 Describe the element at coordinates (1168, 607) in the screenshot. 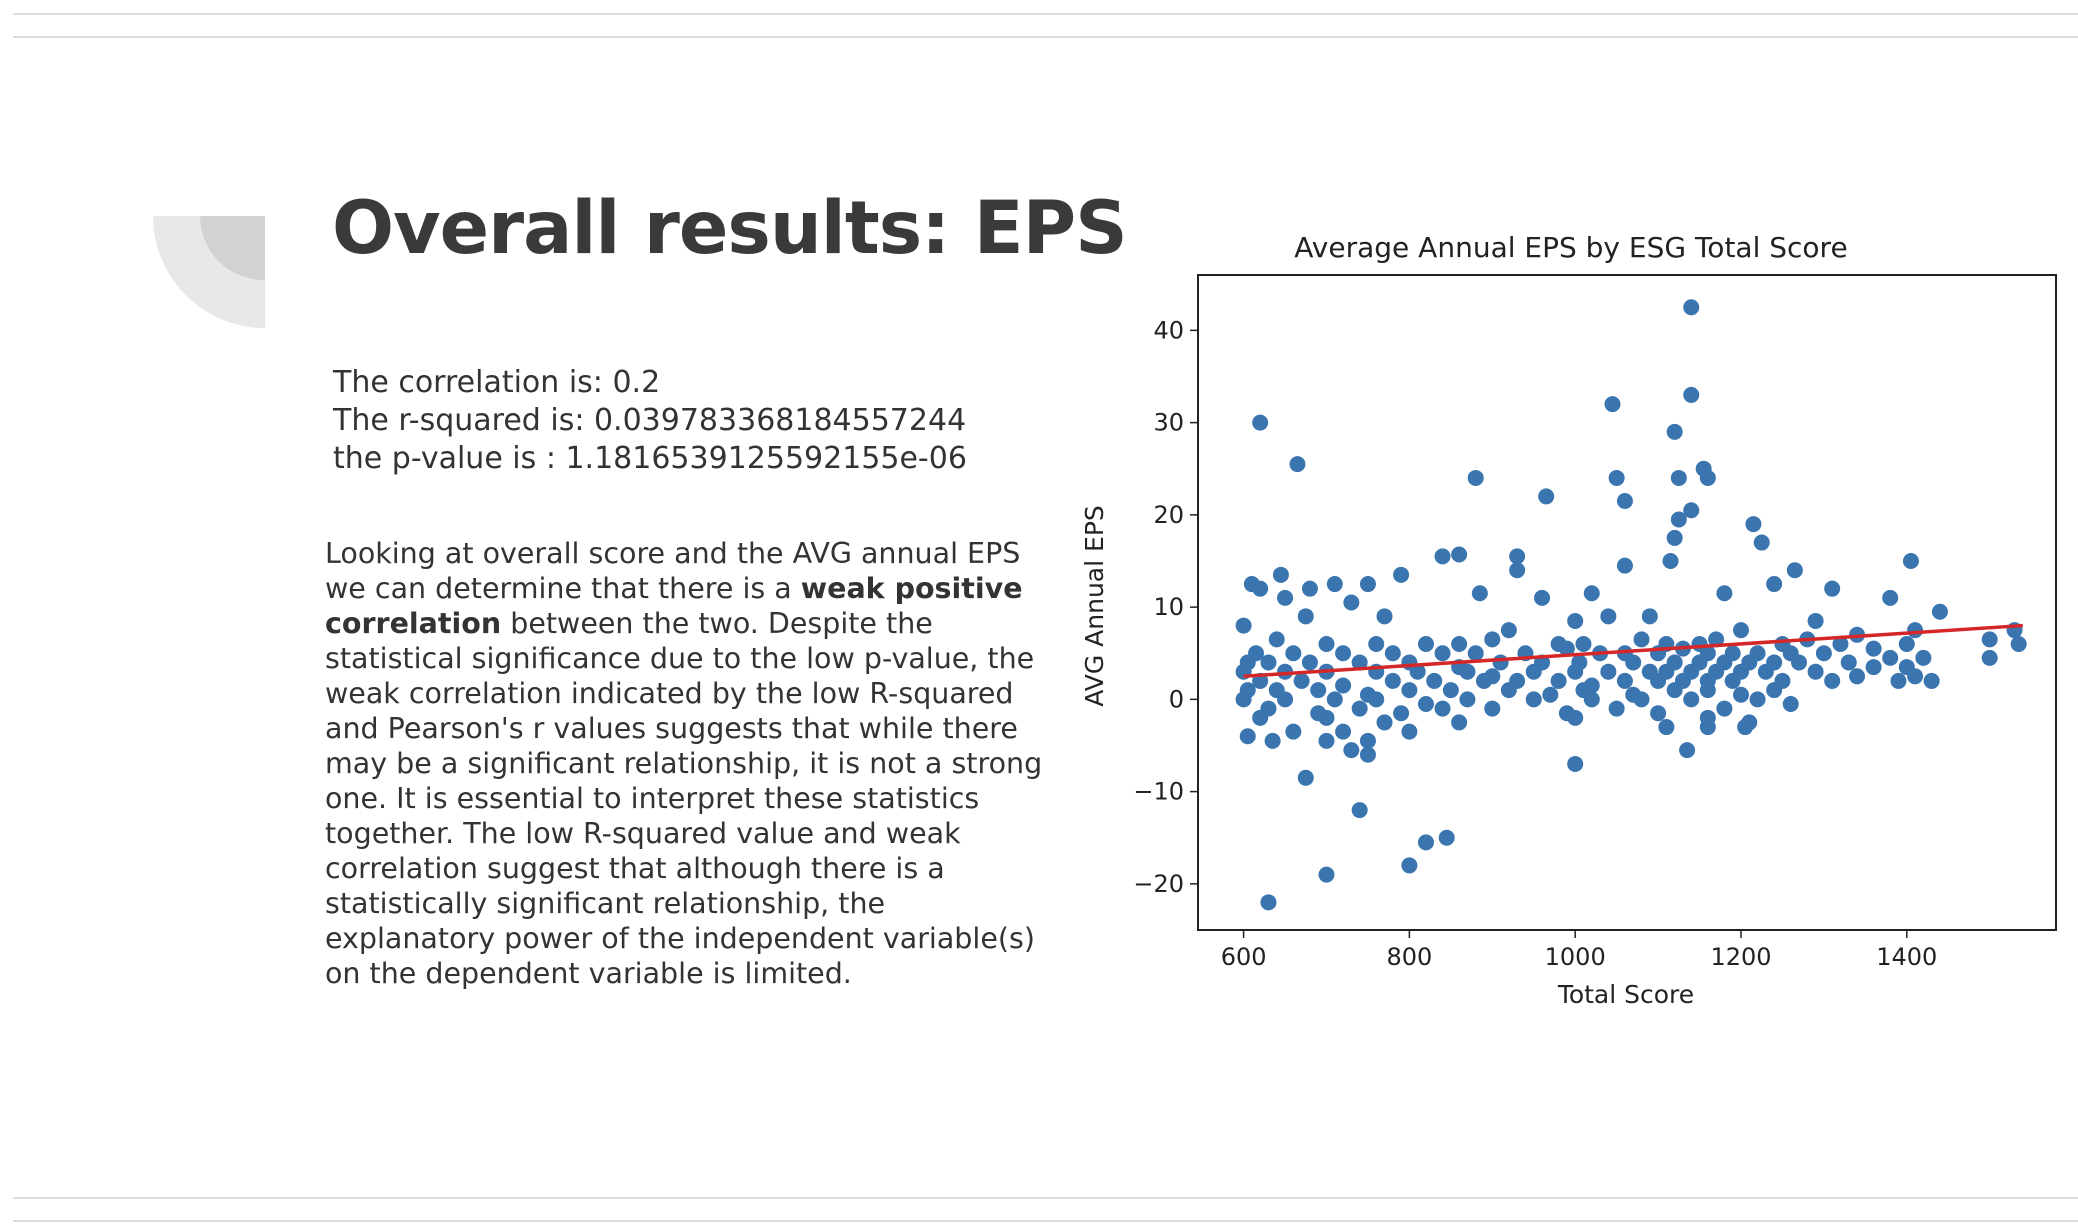

I see `y-tick-label: 10` at that location.